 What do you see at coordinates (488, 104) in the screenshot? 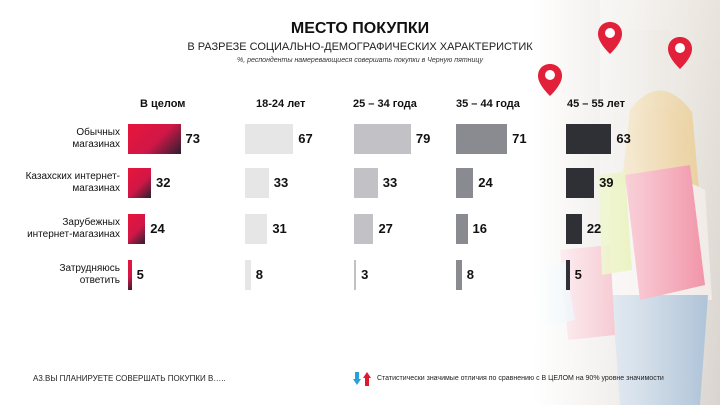
I see `column-header: 35 – 44 года` at bounding box center [488, 104].